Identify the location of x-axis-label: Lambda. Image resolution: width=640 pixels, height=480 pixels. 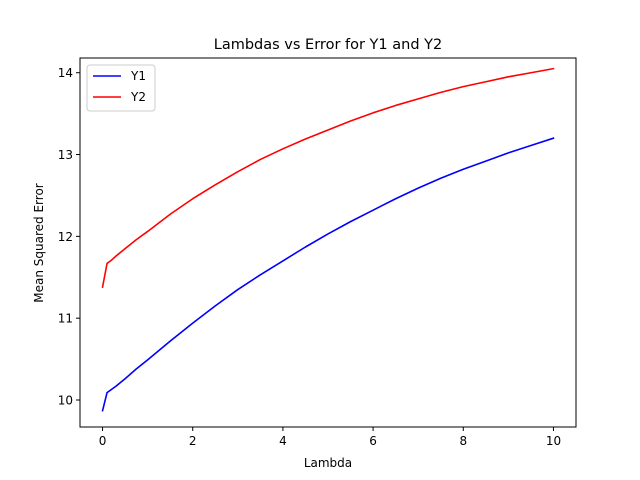
(328, 463).